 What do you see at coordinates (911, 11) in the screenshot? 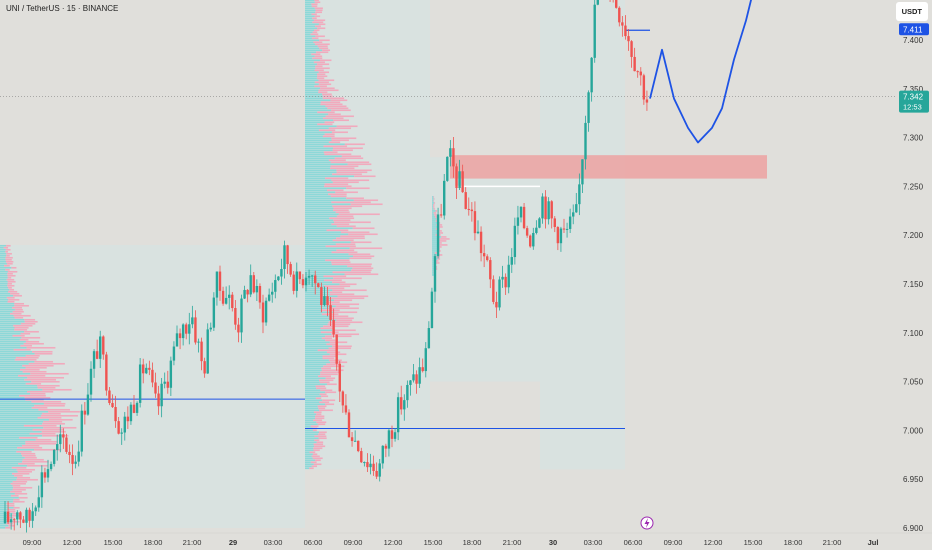
I see `currency-button: USDT` at bounding box center [911, 11].